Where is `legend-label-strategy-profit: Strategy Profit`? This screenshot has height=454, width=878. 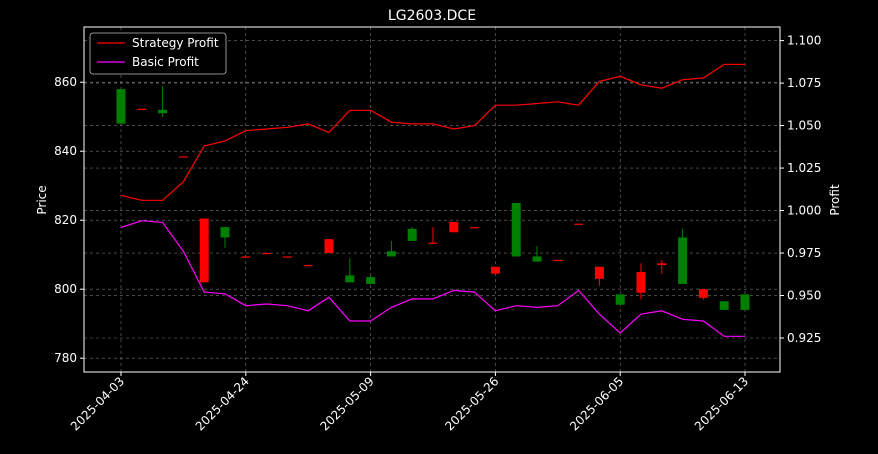 legend-label-strategy-profit: Strategy Profit is located at coordinates (175, 43).